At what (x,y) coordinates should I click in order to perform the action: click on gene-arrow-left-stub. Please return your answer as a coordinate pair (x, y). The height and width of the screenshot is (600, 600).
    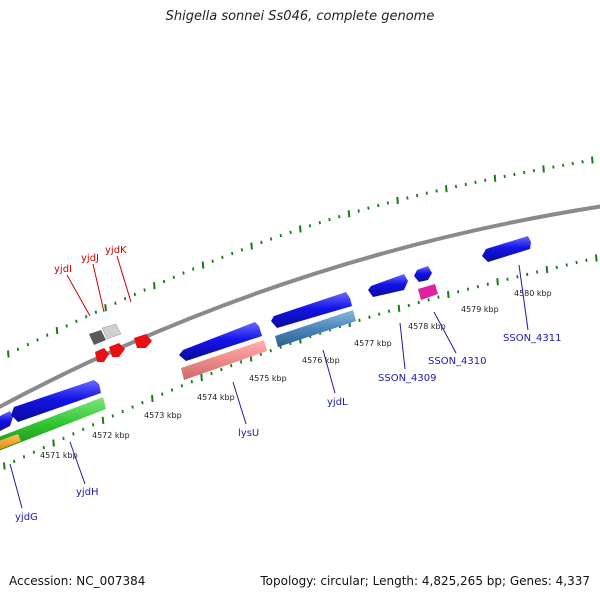
    Looking at the image, I should click on (6, 421).